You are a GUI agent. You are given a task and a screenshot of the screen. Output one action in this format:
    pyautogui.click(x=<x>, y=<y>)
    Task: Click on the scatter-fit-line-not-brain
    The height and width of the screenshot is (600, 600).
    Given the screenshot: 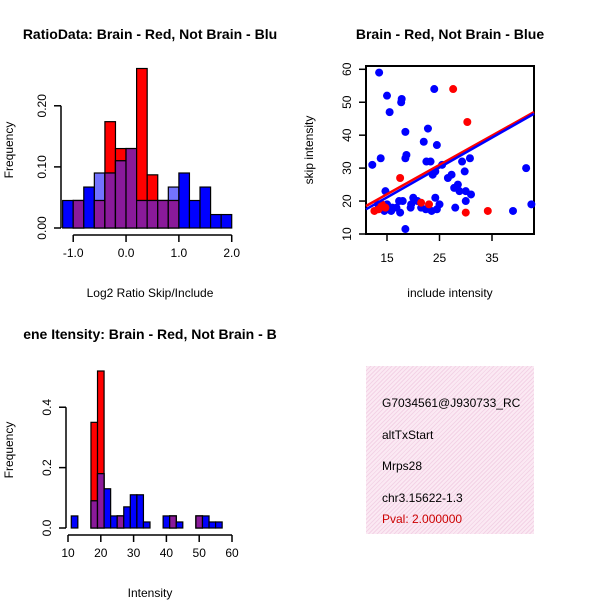 What is the action you would take?
    pyautogui.click(x=450, y=161)
    